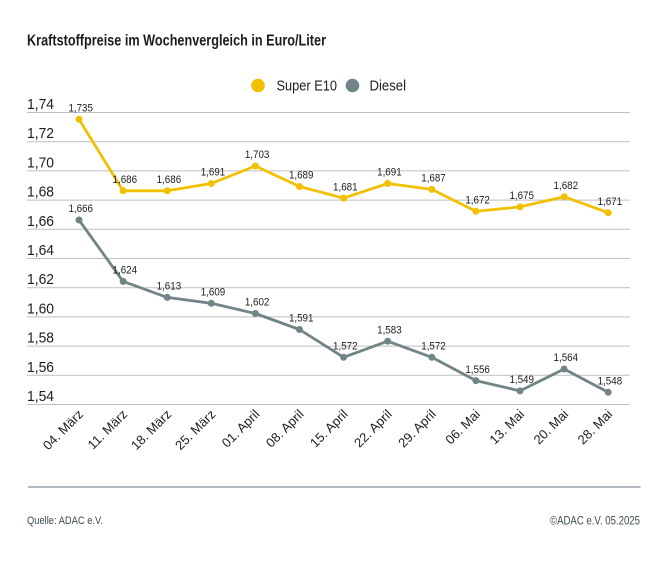 This screenshot has height=586, width=668. Describe the element at coordinates (307, 87) in the screenshot. I see `svg-text: Super E10` at that location.